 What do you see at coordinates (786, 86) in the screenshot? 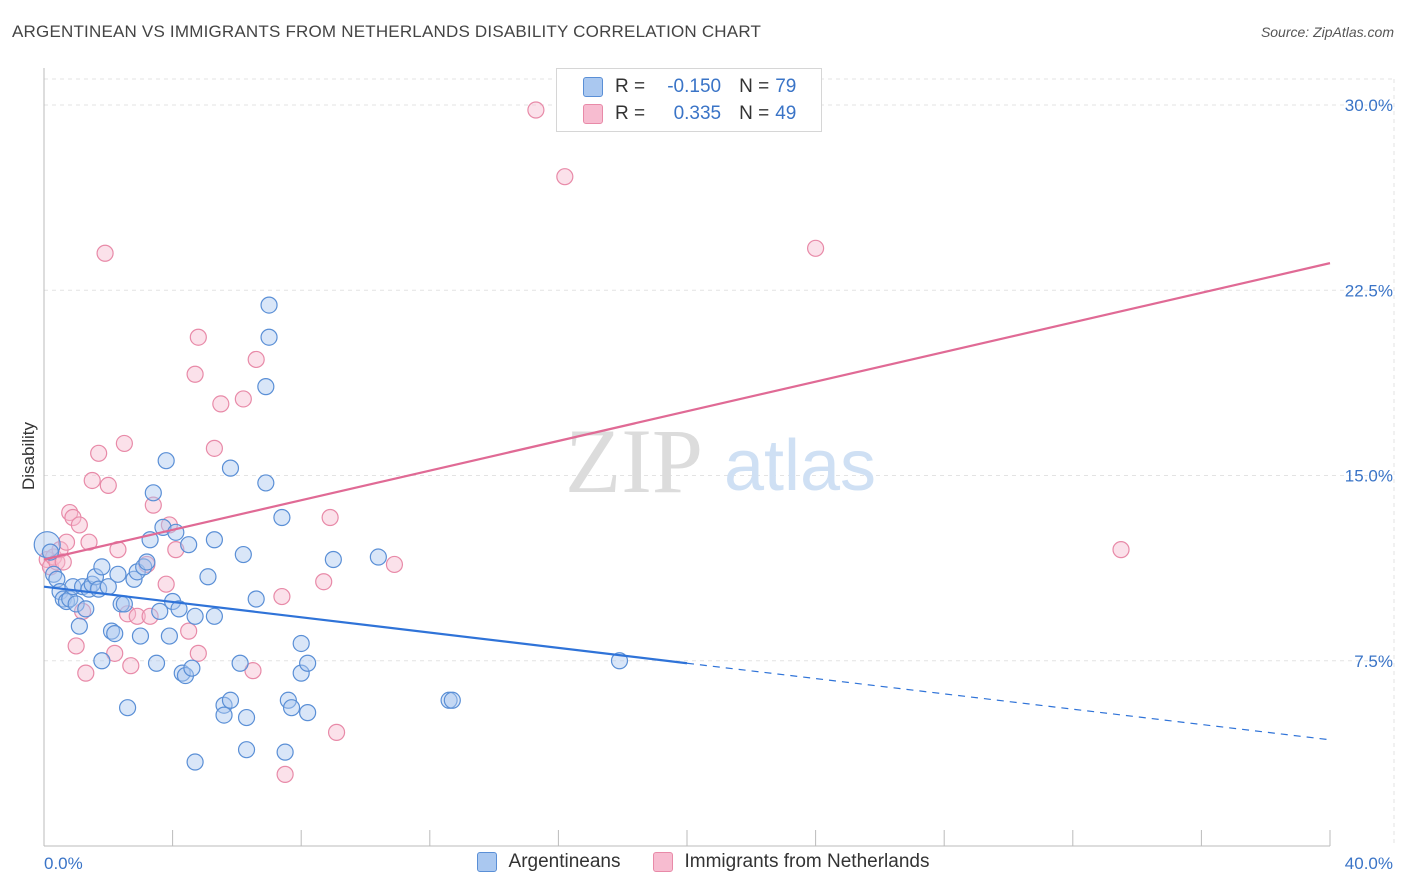
I see `legend-n-value: 79` at bounding box center [786, 86].